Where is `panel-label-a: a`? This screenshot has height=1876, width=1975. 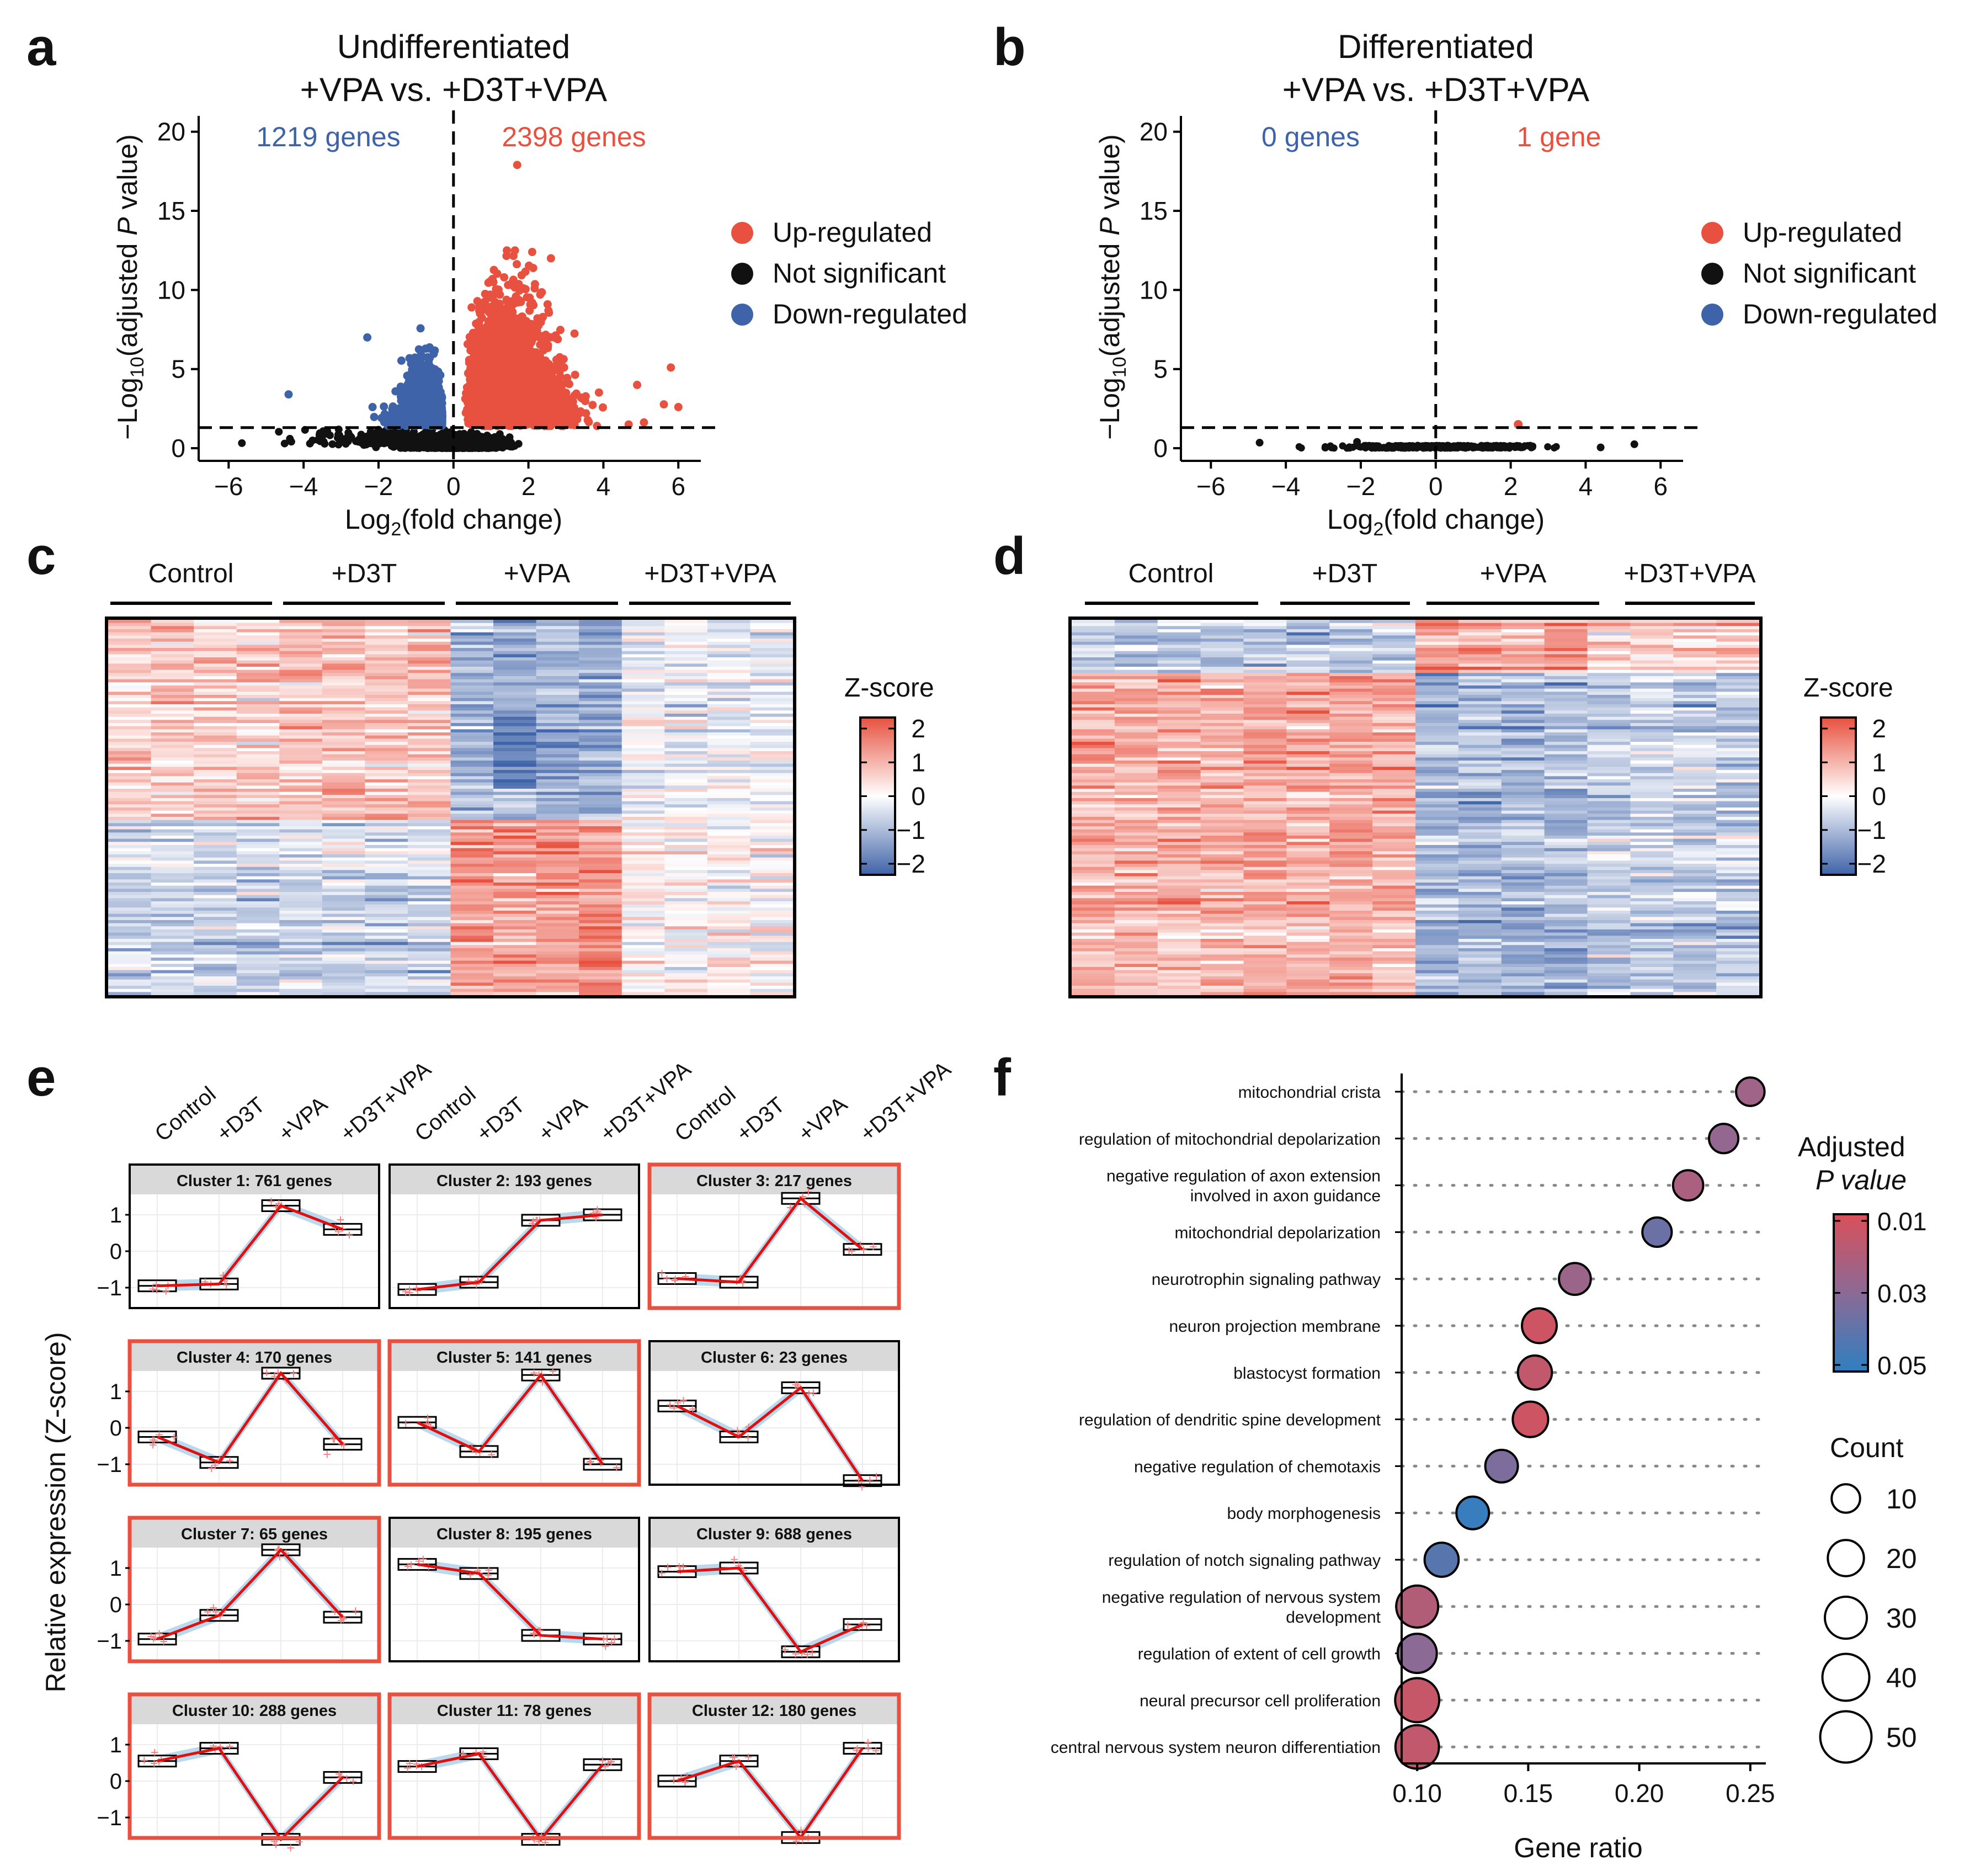
panel-label-a: a is located at coordinates (41, 47).